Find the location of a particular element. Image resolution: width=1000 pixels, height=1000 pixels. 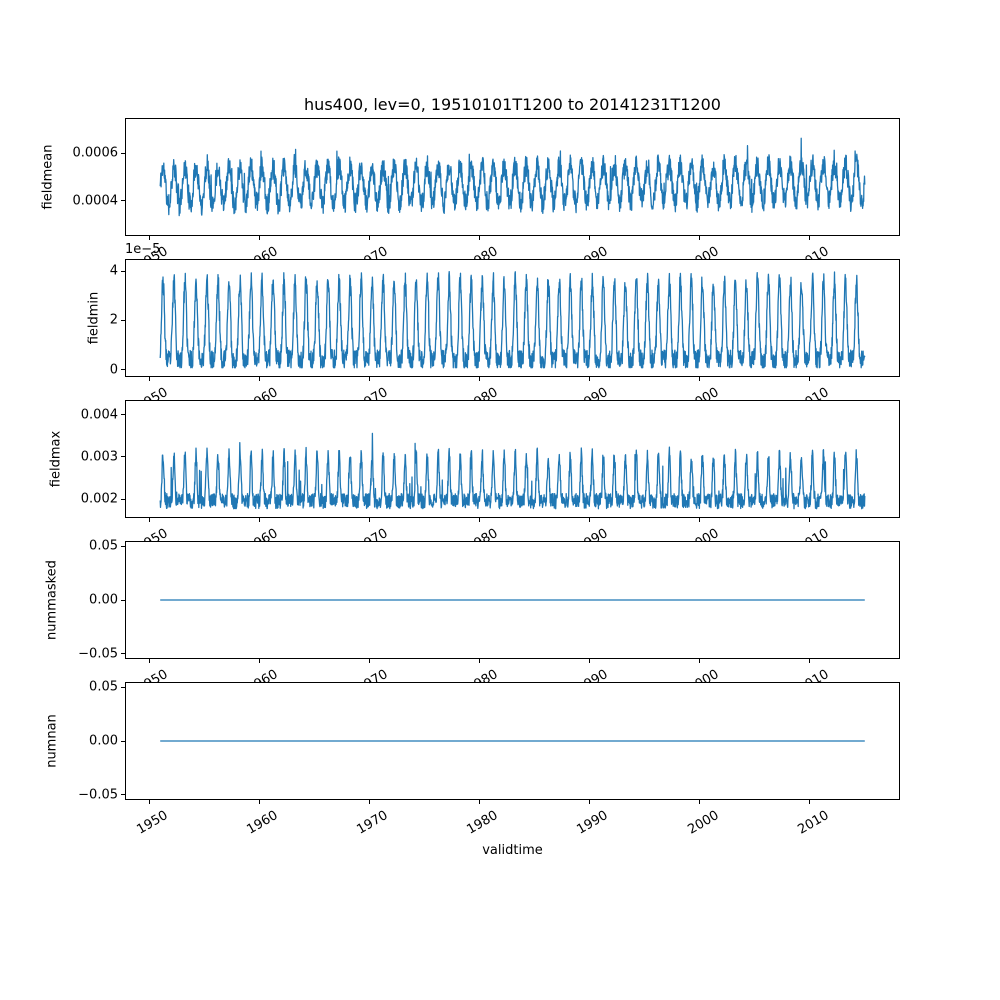

x-axis-label: validtime is located at coordinates (512, 850).